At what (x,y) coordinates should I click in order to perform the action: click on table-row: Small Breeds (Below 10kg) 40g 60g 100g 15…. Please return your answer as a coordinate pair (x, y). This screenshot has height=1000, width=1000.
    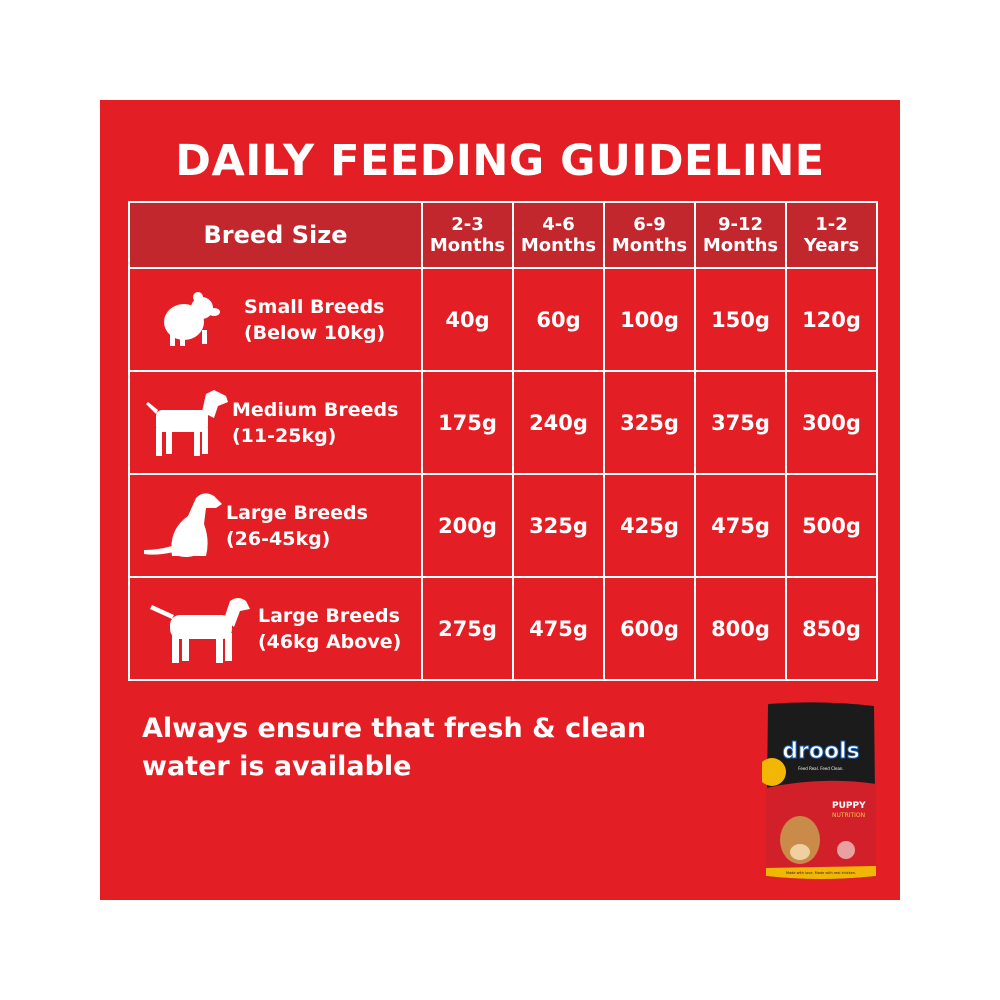
    Looking at the image, I should click on (503, 319).